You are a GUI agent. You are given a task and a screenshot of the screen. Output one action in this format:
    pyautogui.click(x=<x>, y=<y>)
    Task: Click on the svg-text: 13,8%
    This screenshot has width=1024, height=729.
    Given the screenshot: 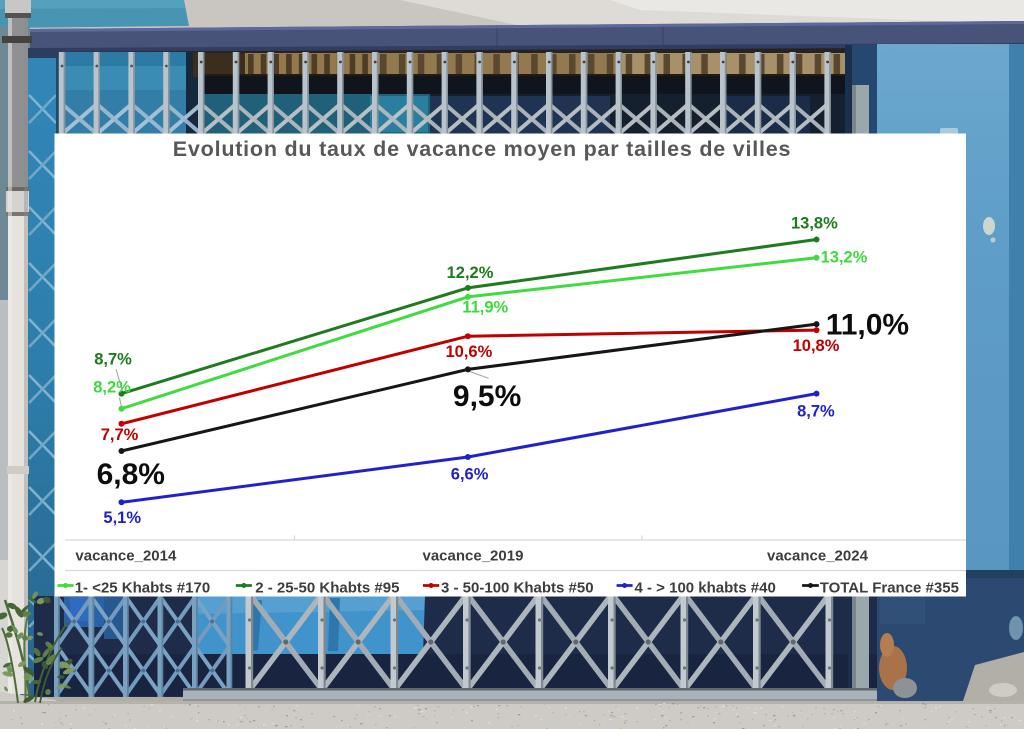 What is the action you would take?
    pyautogui.click(x=814, y=224)
    